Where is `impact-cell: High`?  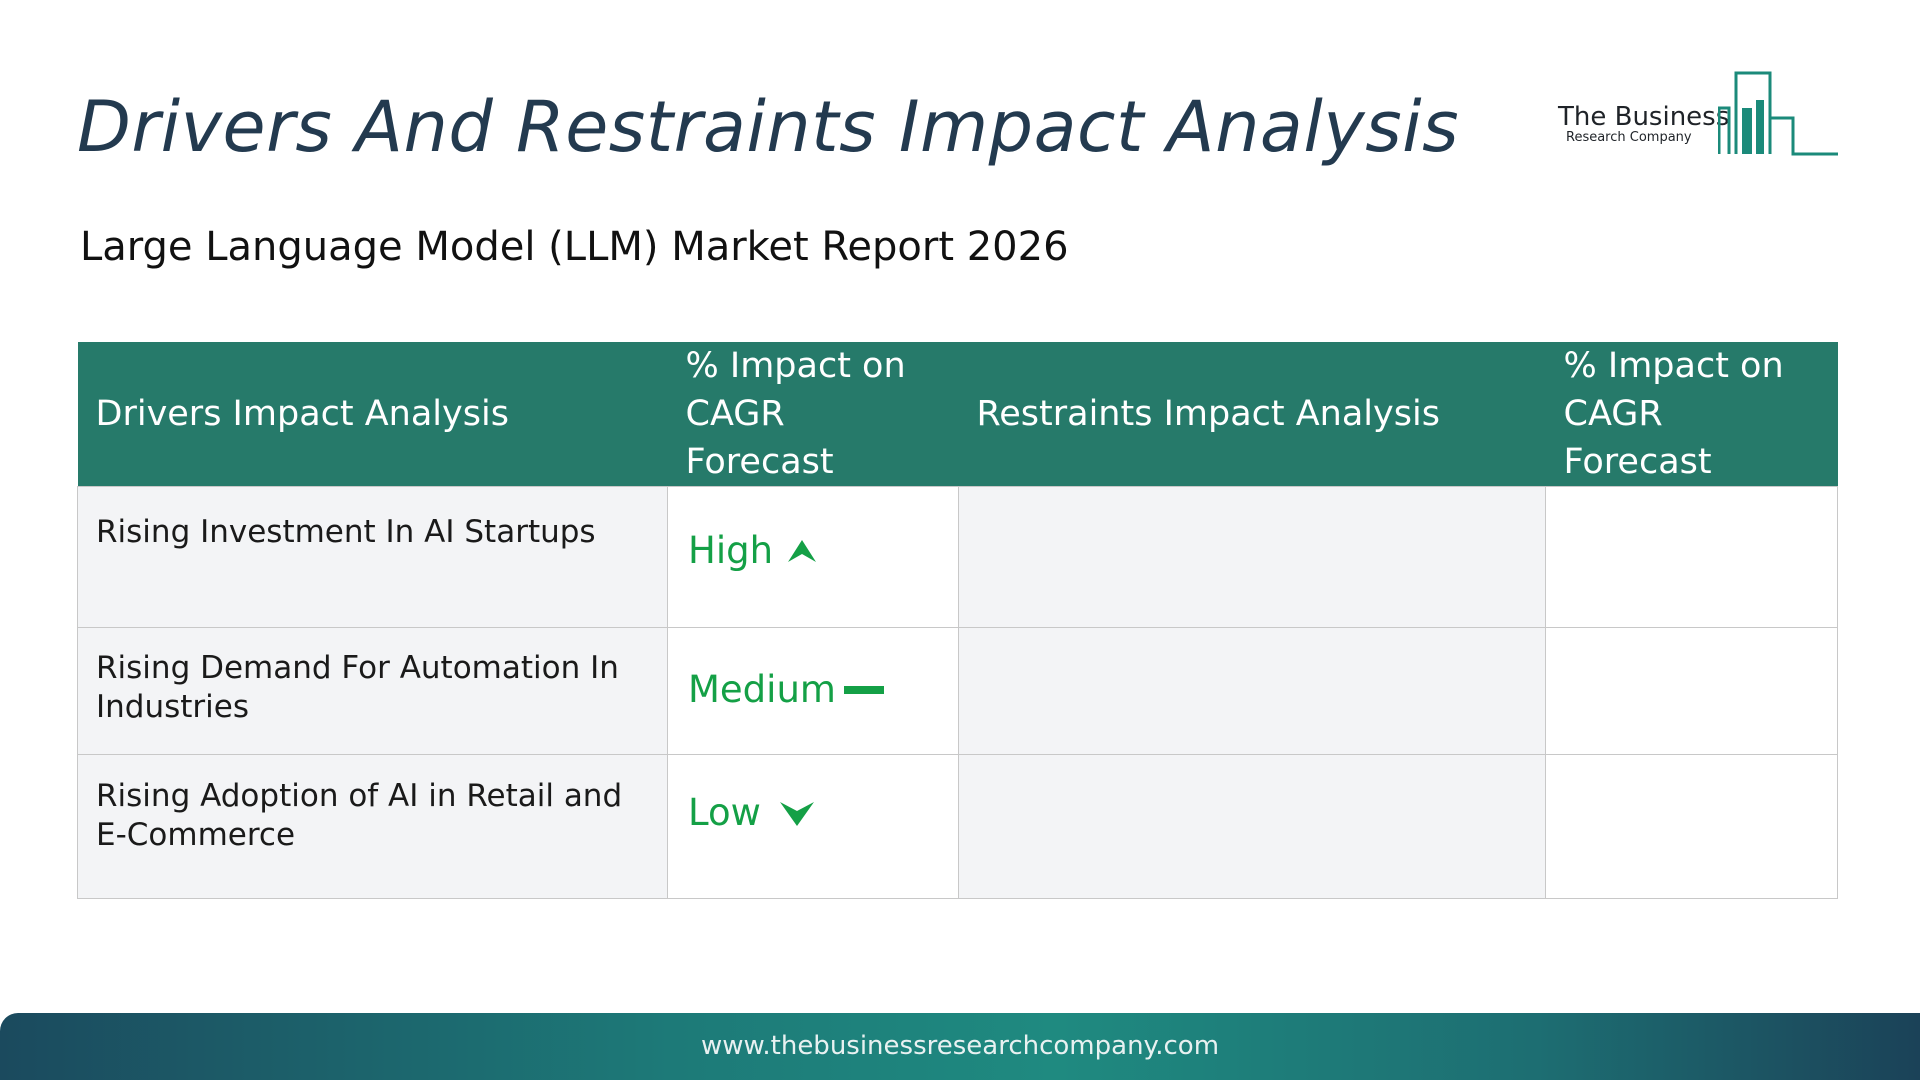
impact-cell: High is located at coordinates (813, 557).